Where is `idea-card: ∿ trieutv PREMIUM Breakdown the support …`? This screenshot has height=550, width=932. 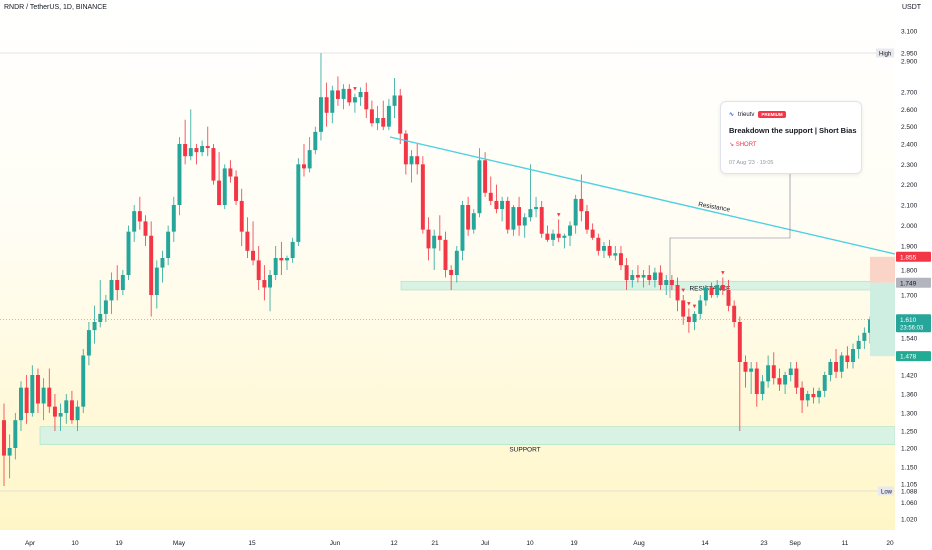
idea-card: ∿ trieutv PREMIUM Breakdown the support … is located at coordinates (791, 137).